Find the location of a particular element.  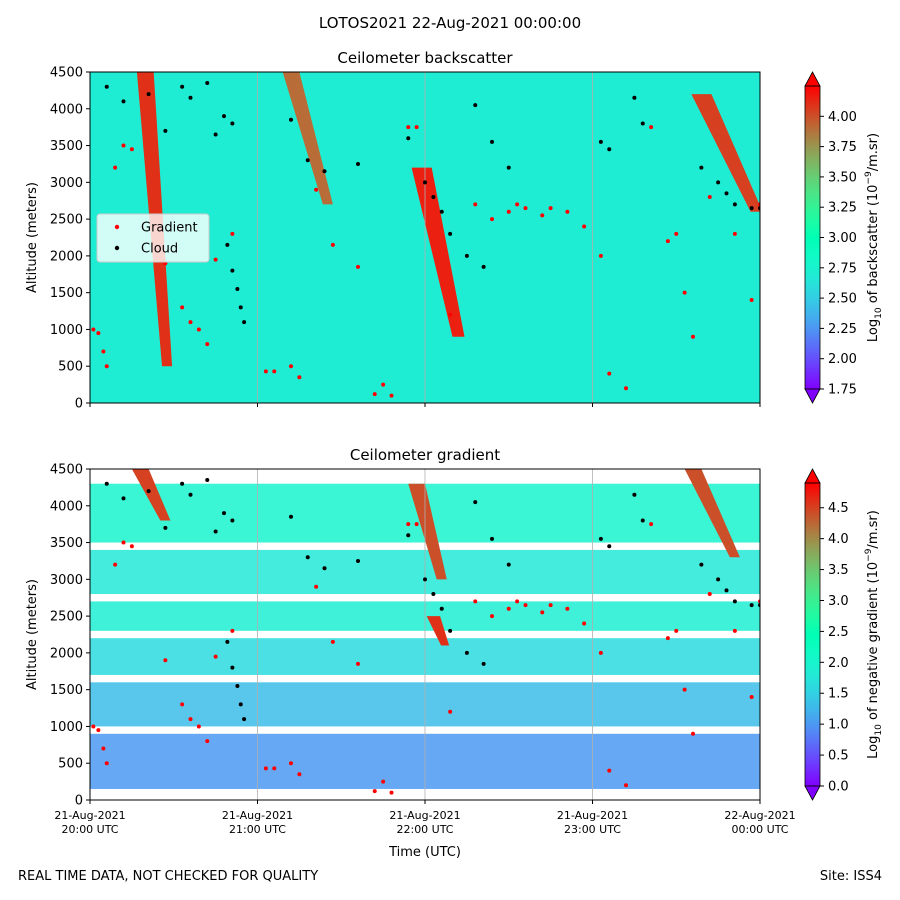

y-tick-label: 4000 is located at coordinates (66, 506).